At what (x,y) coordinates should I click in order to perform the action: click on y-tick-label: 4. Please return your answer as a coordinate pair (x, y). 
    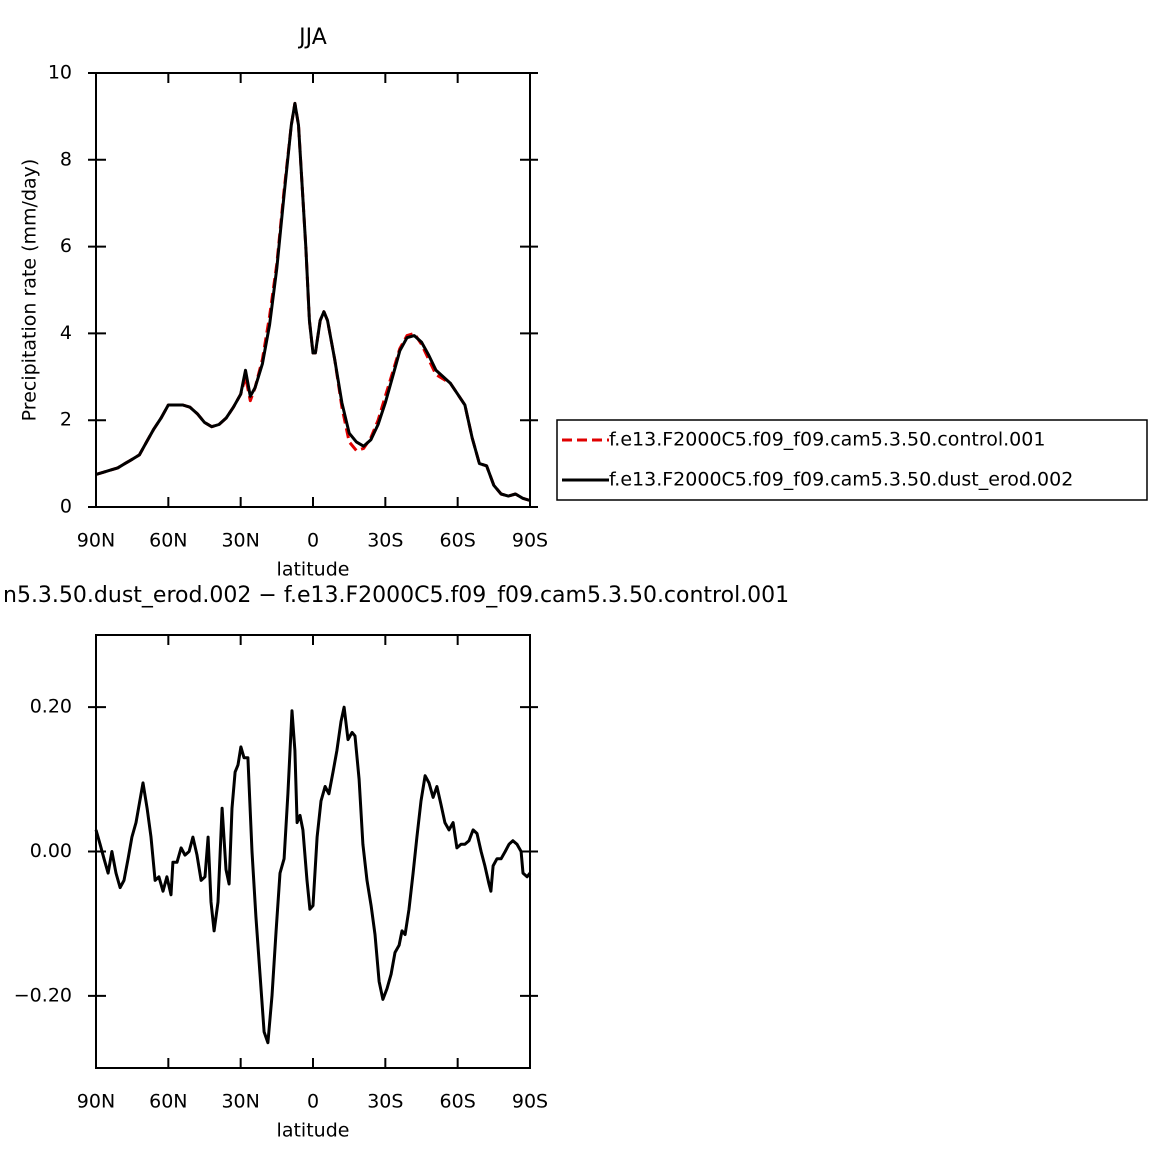
    Looking at the image, I should click on (66, 333).